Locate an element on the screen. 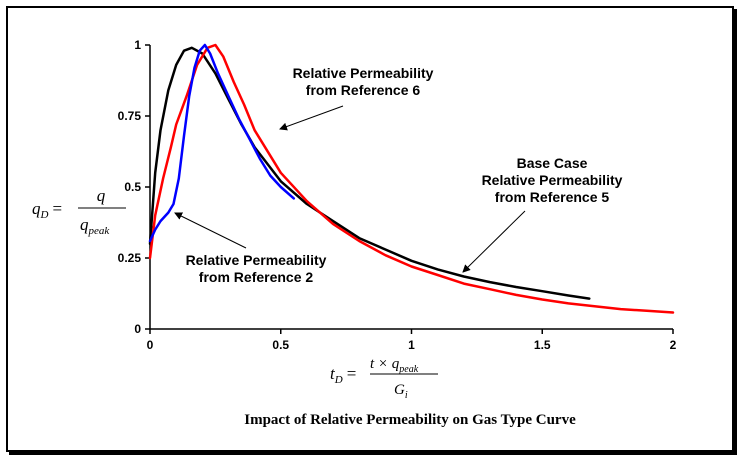 This screenshot has width=744, height=460. y-label-lhs: q is located at coordinates (36, 208).